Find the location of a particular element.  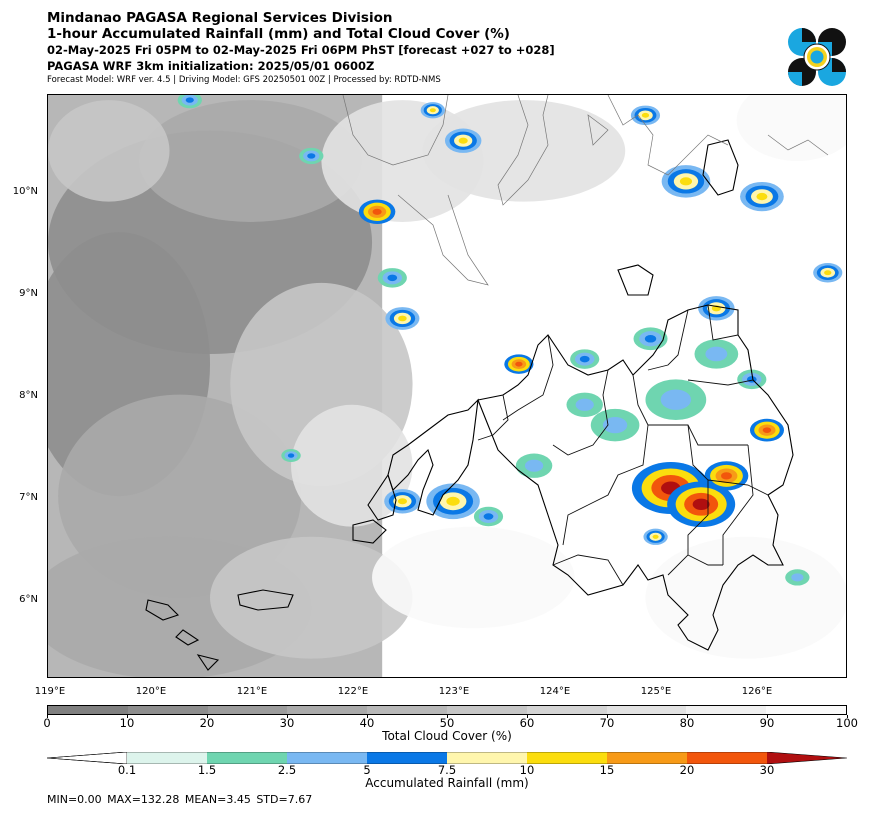

rain-tick-label: 15 is located at coordinates (607, 770).